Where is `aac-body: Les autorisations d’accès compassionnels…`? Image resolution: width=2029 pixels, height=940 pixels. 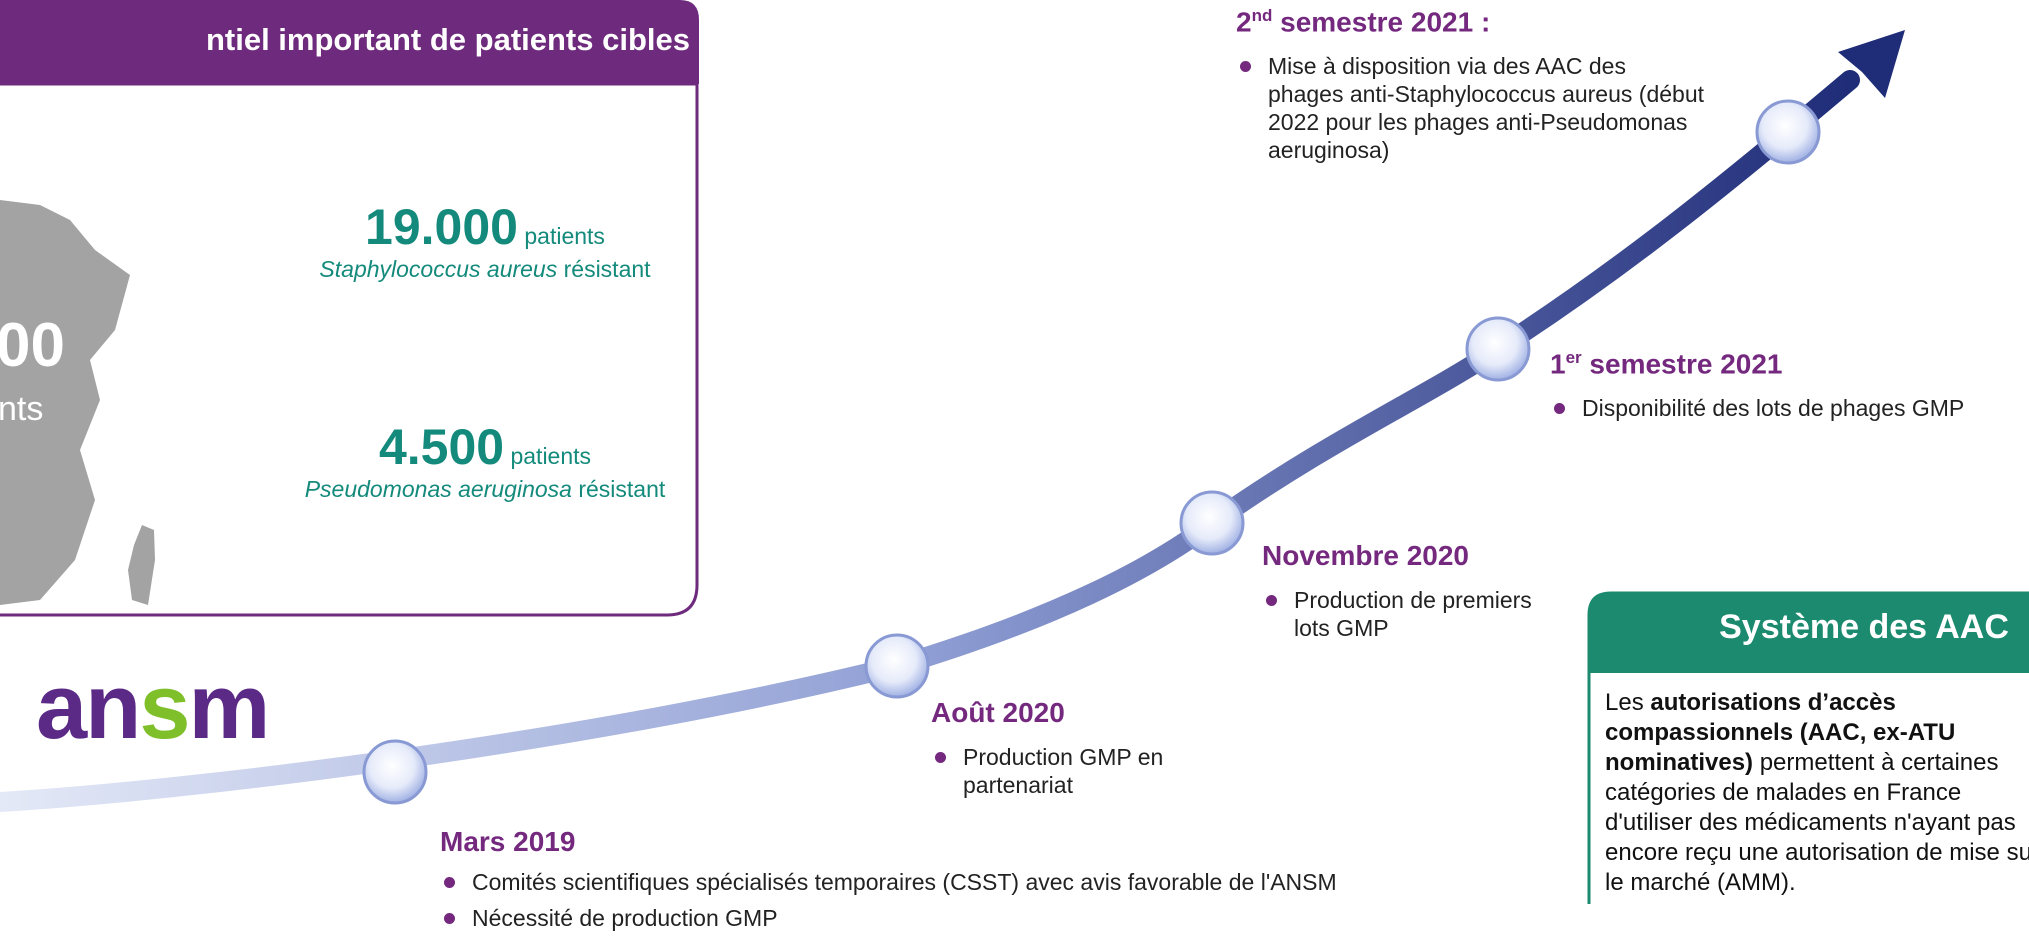
aac-body: Les autorisations d’accès compassionnels… is located at coordinates (1817, 793).